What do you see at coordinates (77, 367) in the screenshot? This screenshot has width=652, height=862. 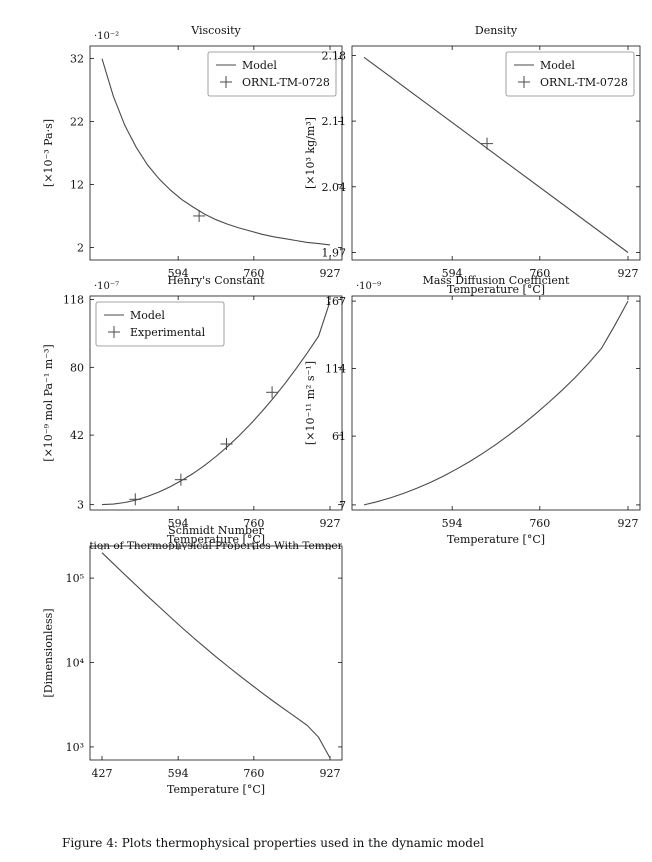 I see `y-tick-label: 80` at bounding box center [77, 367].